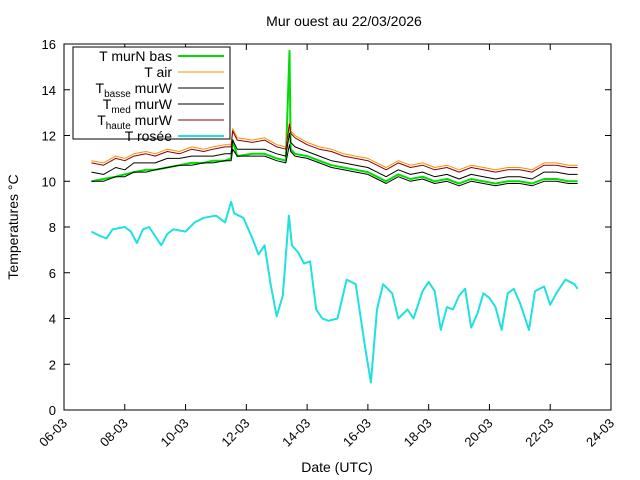 Image resolution: width=640 pixels, height=480 pixels. I want to click on legend-box, so click(151, 93).